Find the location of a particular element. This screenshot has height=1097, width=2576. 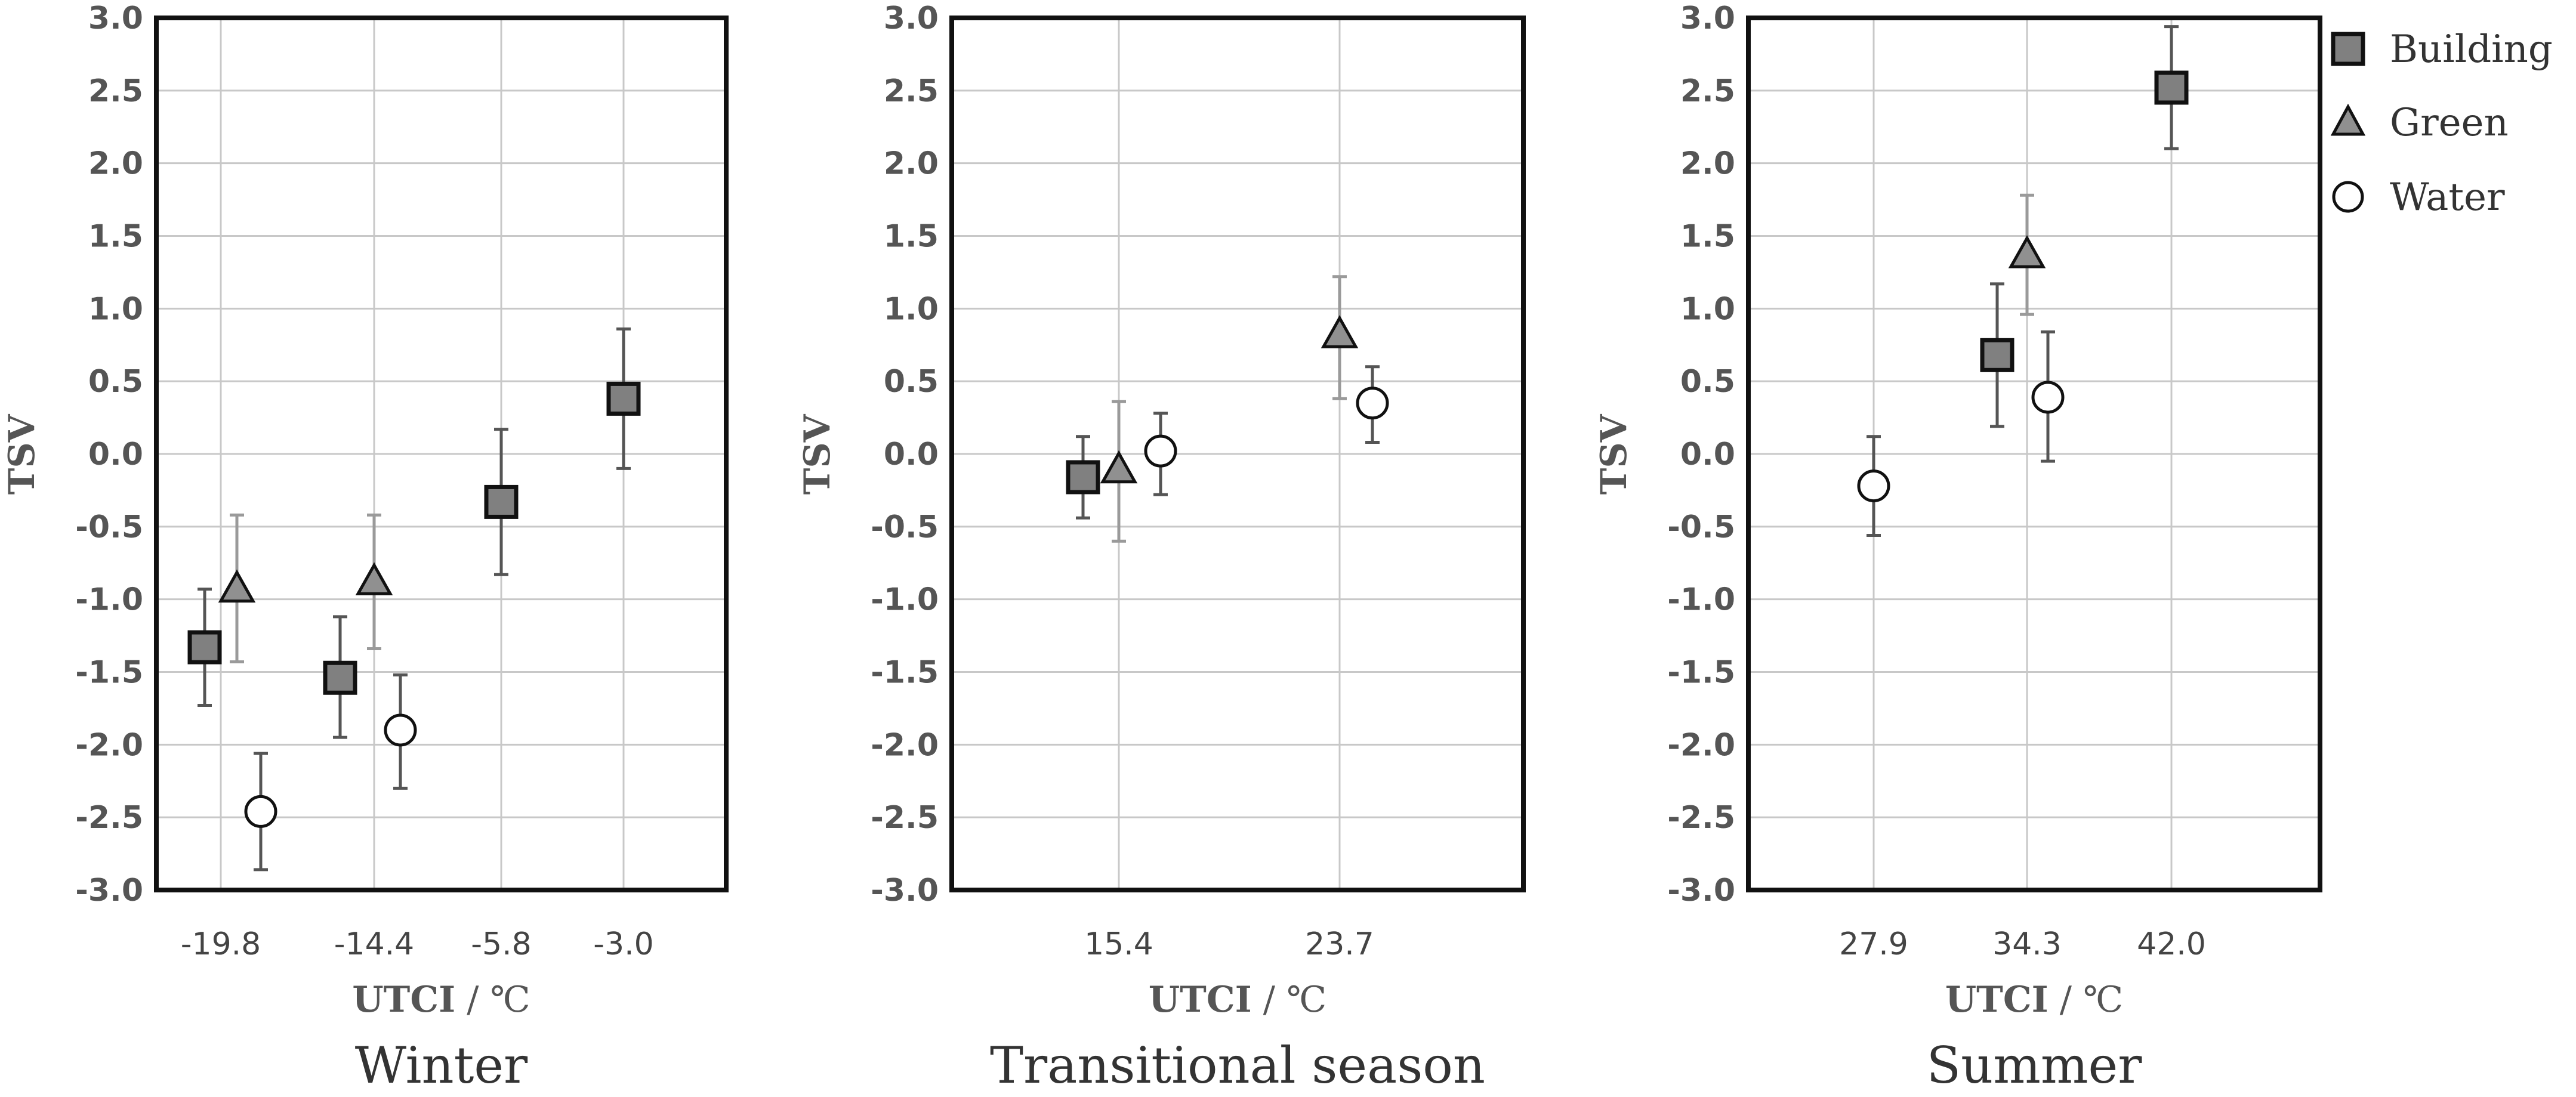

legend-item-building: Building is located at coordinates (2442, 50).